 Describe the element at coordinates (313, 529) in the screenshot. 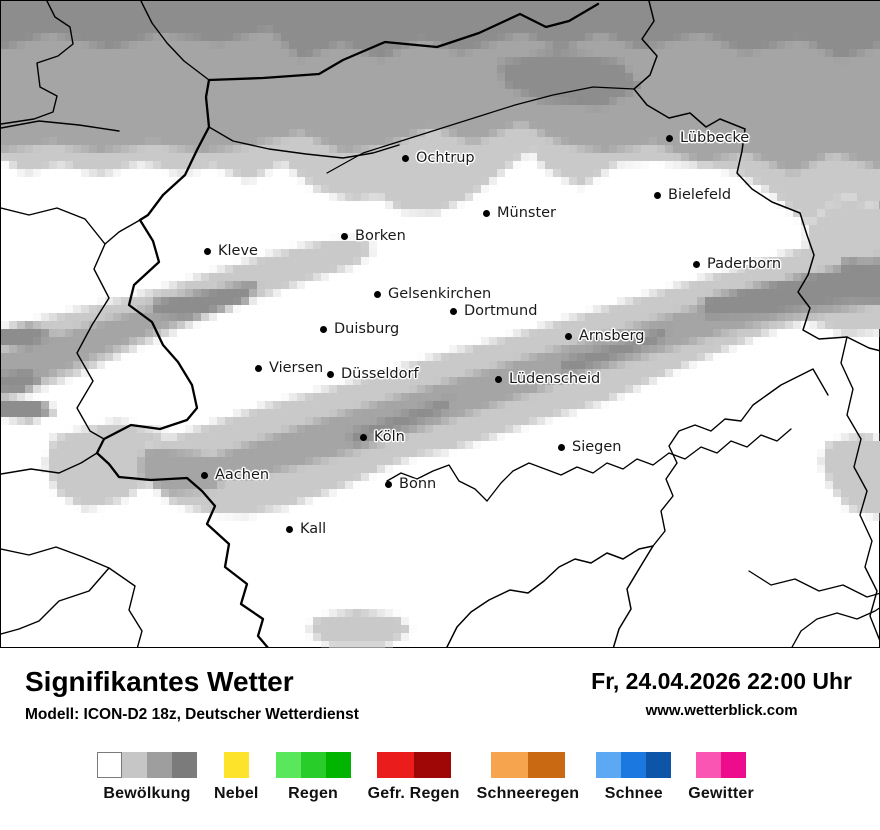

I see `city-label: Kall` at that location.